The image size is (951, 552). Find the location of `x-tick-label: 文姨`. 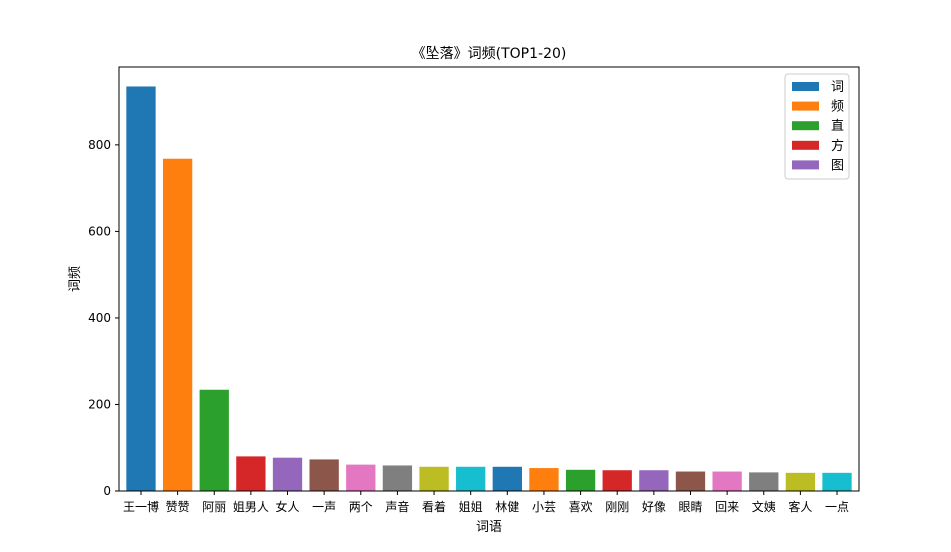

x-tick-label: 文姨 is located at coordinates (764, 506).